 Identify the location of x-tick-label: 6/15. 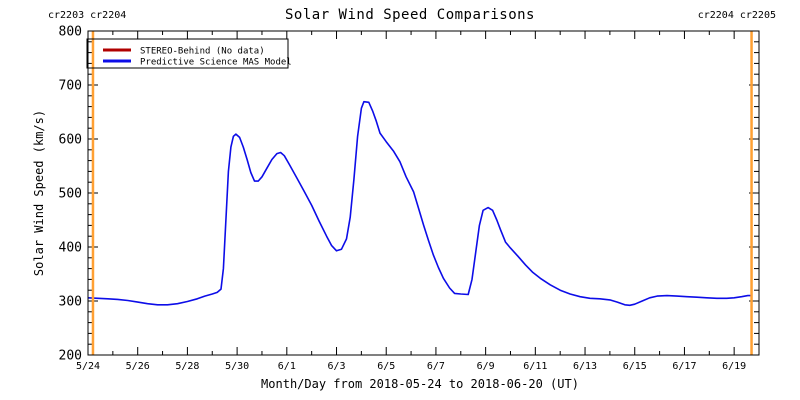
(635, 366).